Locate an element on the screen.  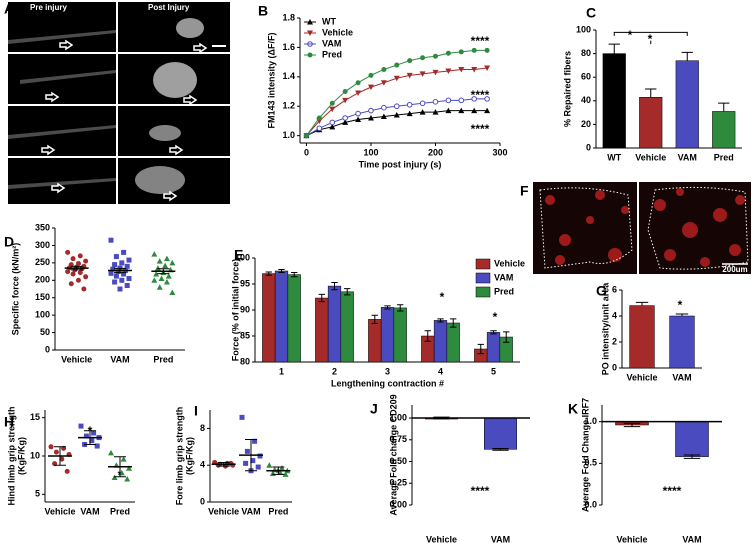
y-tick-label: 0.0 is located at coordinates (590, 504).